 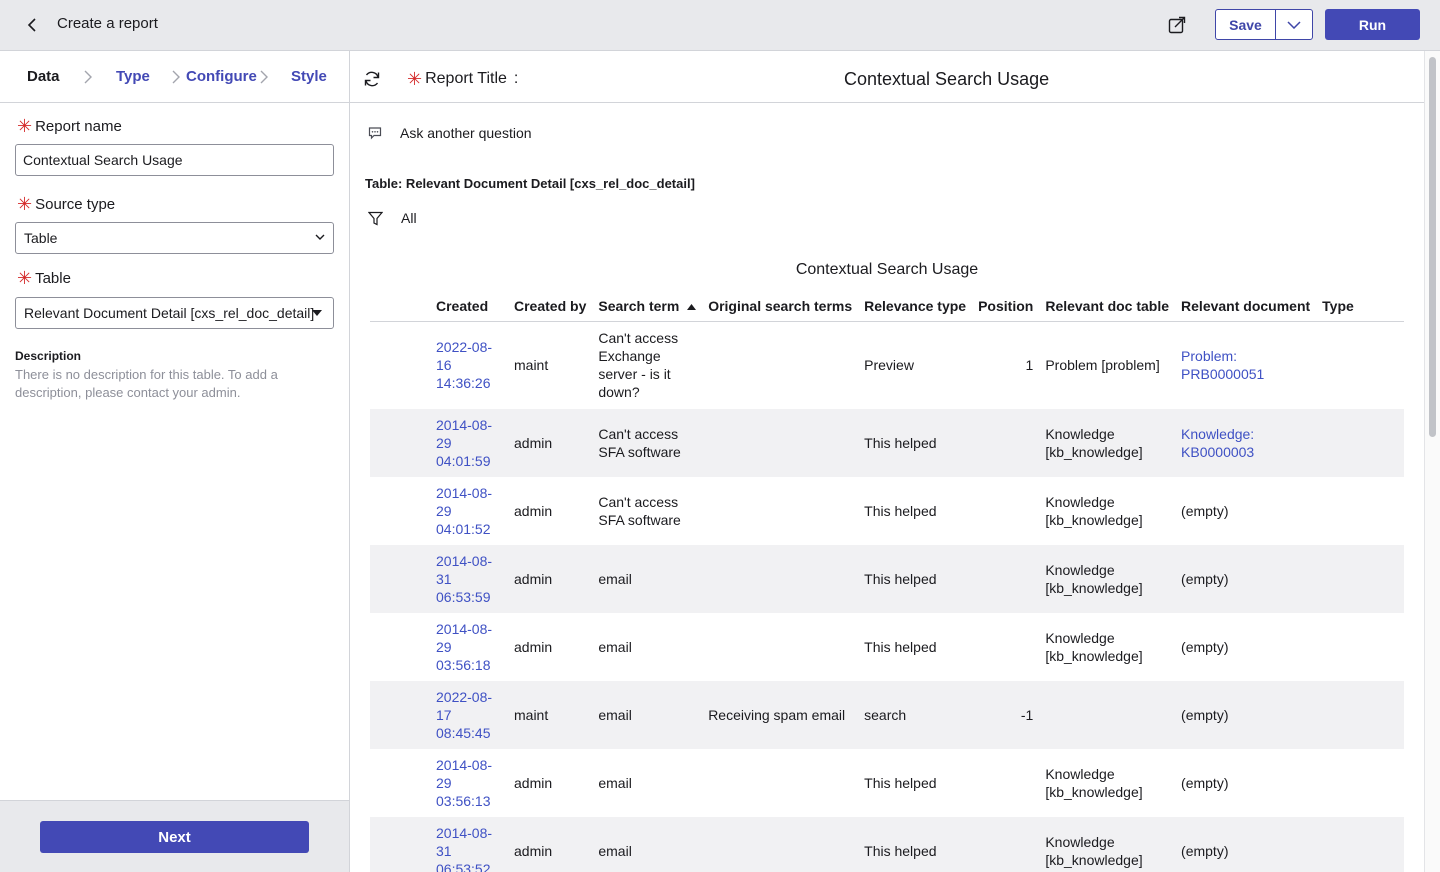 What do you see at coordinates (392, 218) in the screenshot?
I see `filter-condition: All` at bounding box center [392, 218].